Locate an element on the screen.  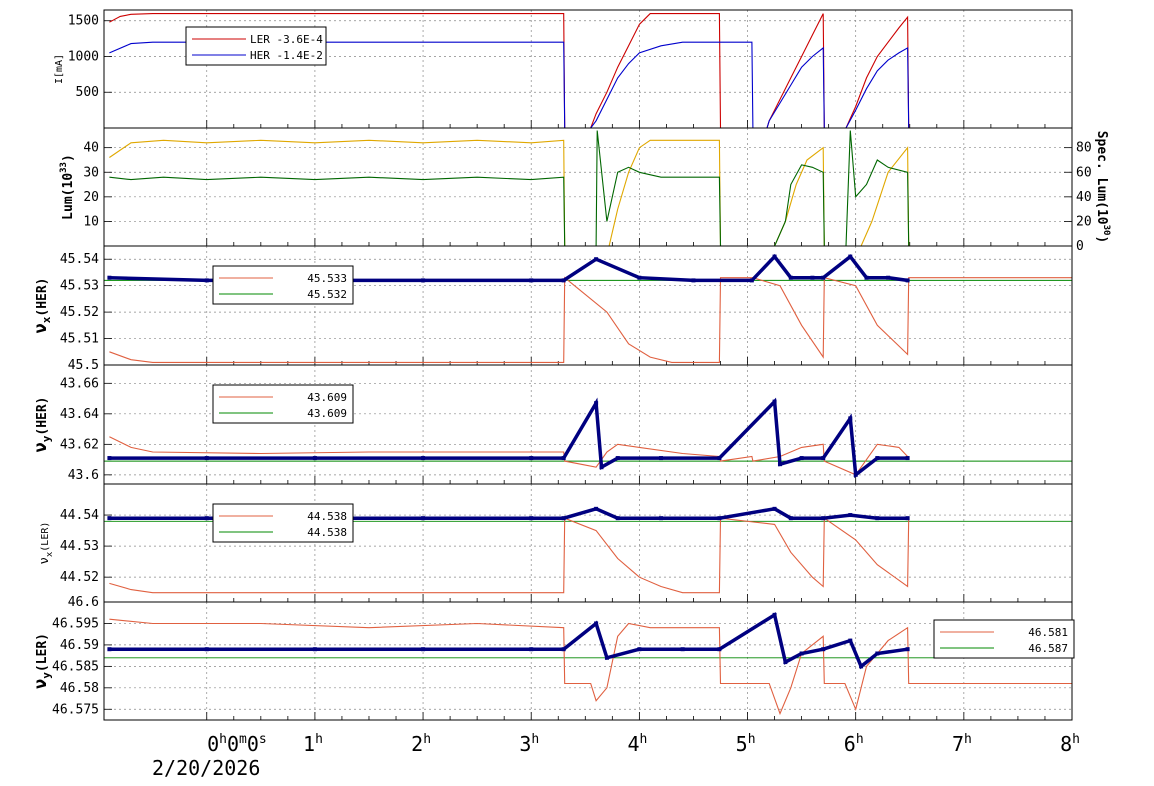
y-tick-label: 46.585 is located at coordinates (75, 666).